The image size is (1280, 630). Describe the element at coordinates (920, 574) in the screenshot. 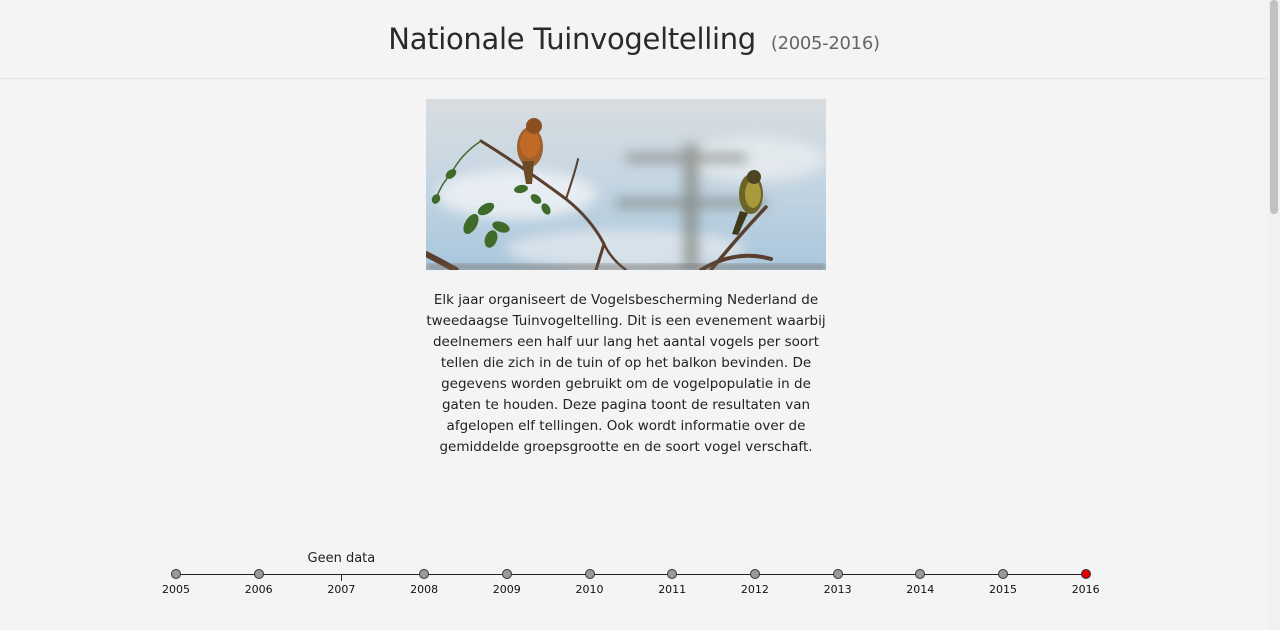

I see `timeline-year-2014-marker` at that location.